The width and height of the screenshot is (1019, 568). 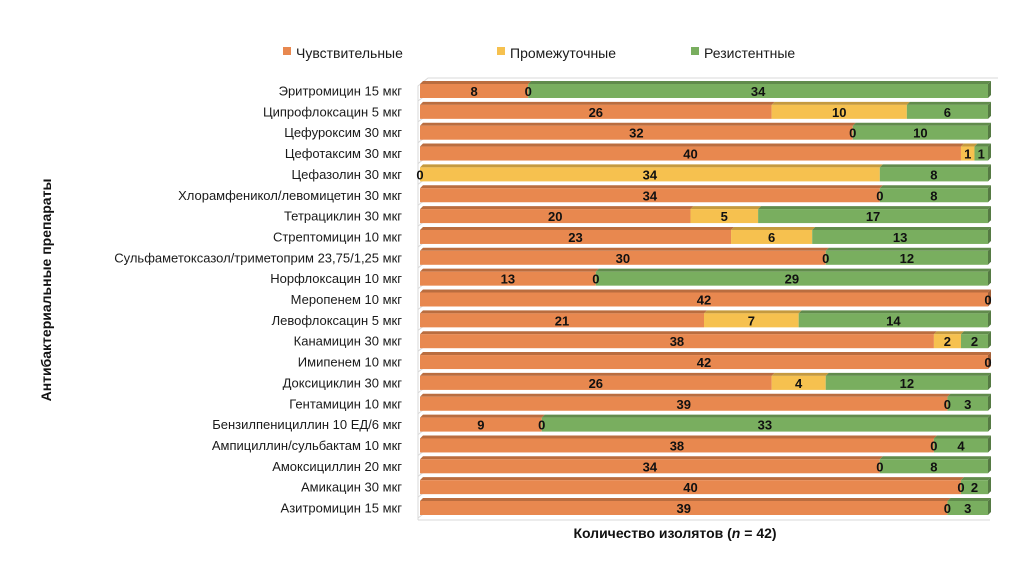 I want to click on data-label: 12, so click(x=907, y=258).